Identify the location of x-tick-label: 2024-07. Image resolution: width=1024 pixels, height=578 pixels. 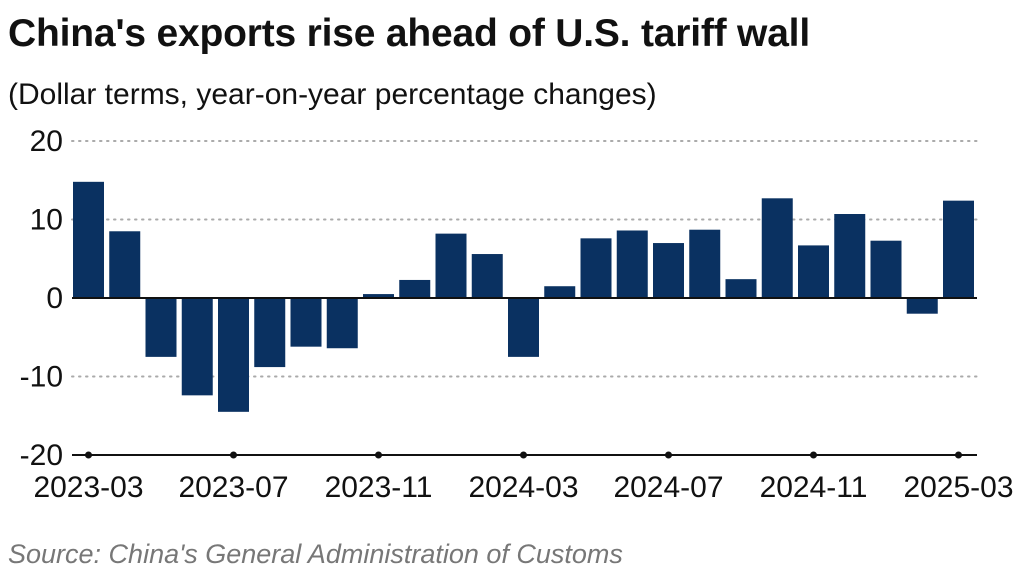
(668, 487).